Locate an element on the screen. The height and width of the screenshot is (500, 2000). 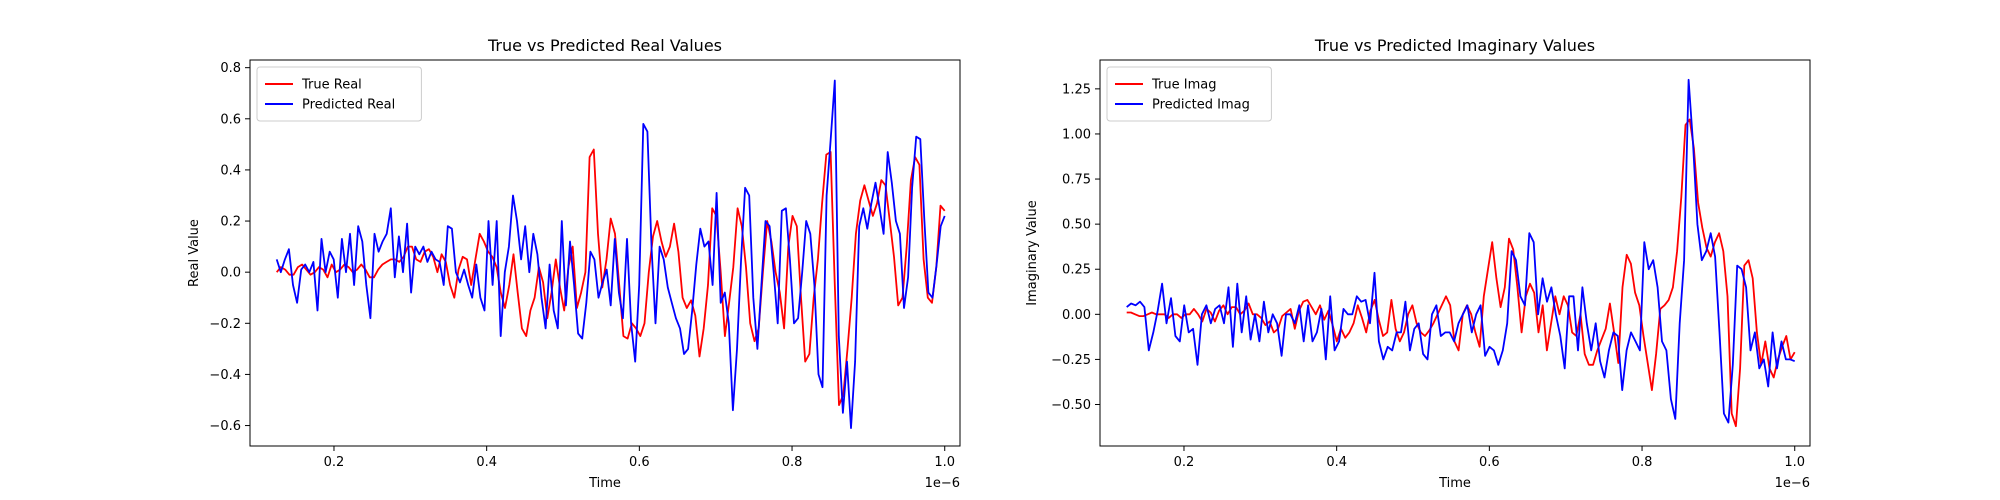
legend-entry-label: True Imag is located at coordinates (1183, 85).